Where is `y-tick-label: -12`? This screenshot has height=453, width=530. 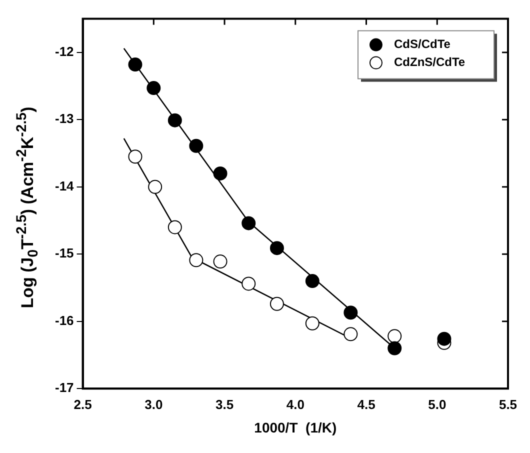 y-tick-label: -12 is located at coordinates (64, 51).